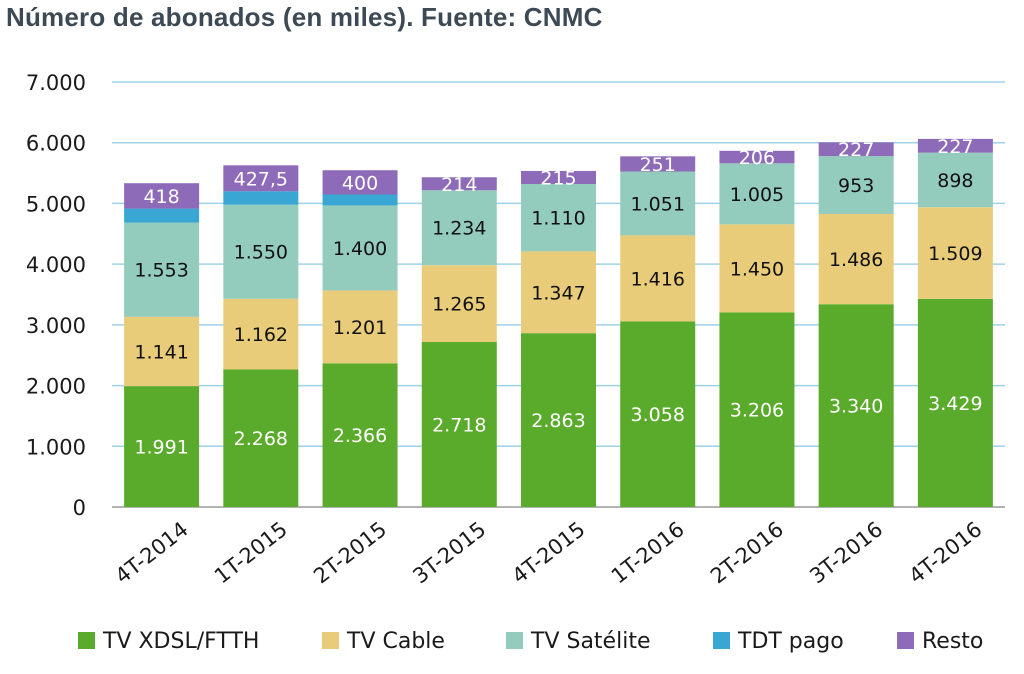  I want to click on x-tick-label: 1T-2016, so click(648, 552).